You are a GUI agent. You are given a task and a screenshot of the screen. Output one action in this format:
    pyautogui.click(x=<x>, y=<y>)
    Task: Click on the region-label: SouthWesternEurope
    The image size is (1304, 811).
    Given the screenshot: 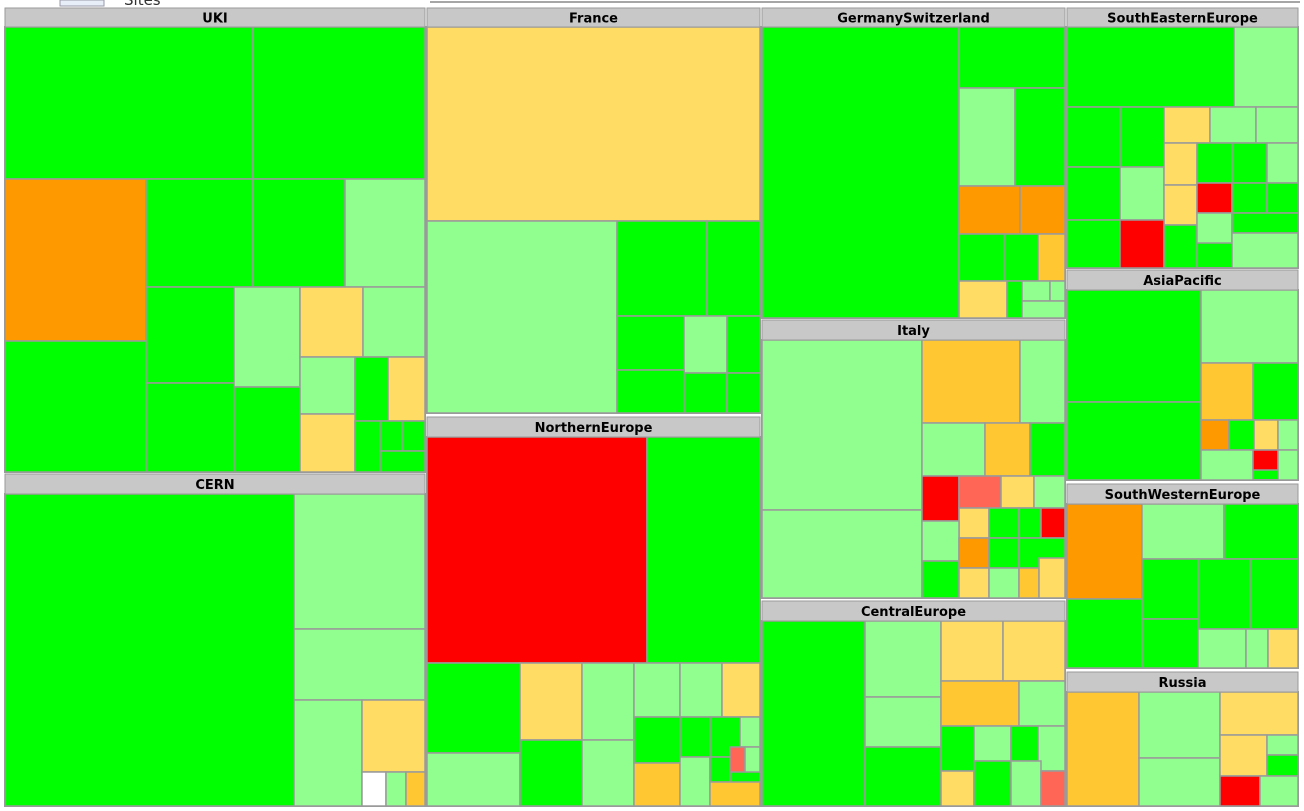 What is the action you would take?
    pyautogui.click(x=1183, y=495)
    